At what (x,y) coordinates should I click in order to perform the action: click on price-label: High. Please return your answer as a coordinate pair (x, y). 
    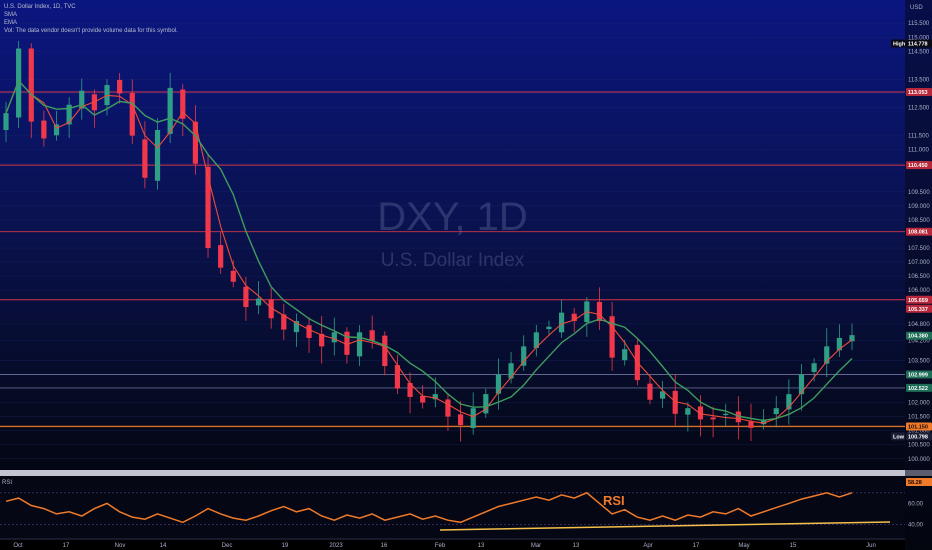
    Looking at the image, I should click on (899, 45).